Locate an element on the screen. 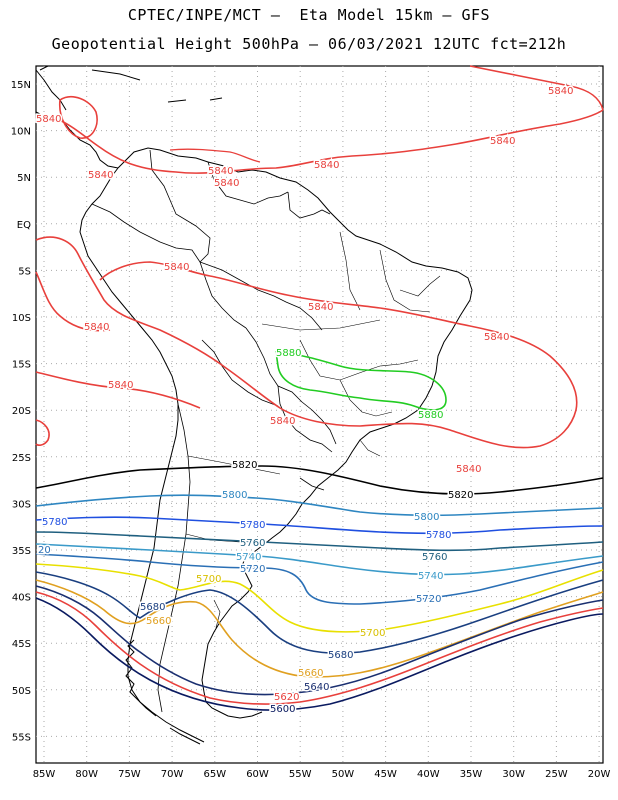 This screenshot has height=800, width=618. contour-5840-pacific is located at coordinates (118, 390).